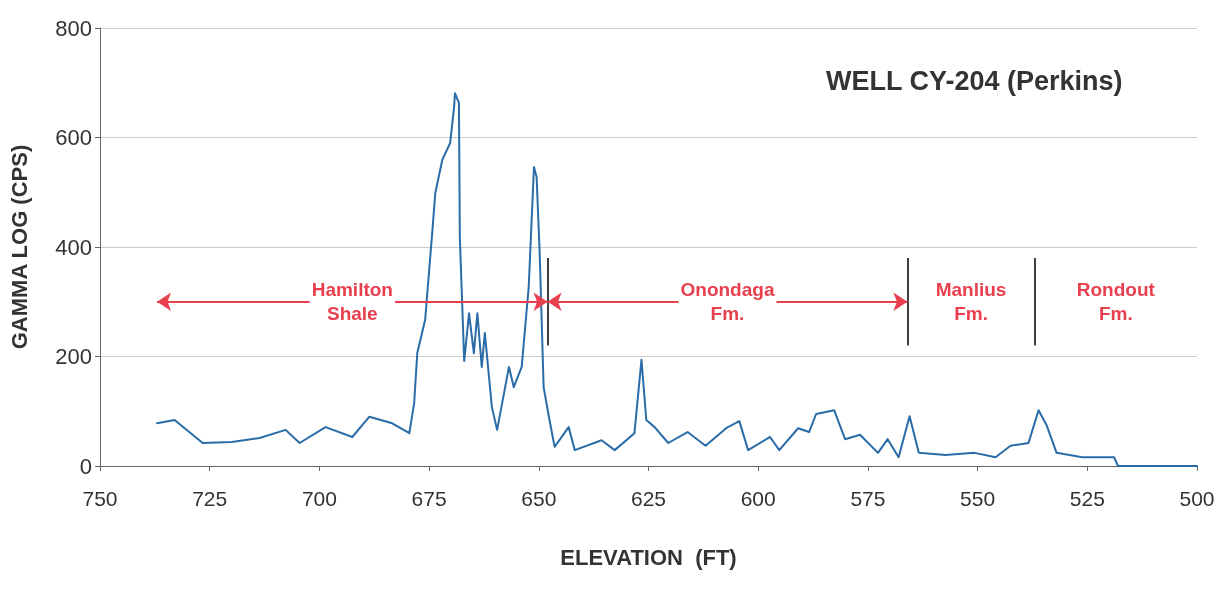  Describe the element at coordinates (73, 28) in the screenshot. I see `y-tick-label: 800` at that location.